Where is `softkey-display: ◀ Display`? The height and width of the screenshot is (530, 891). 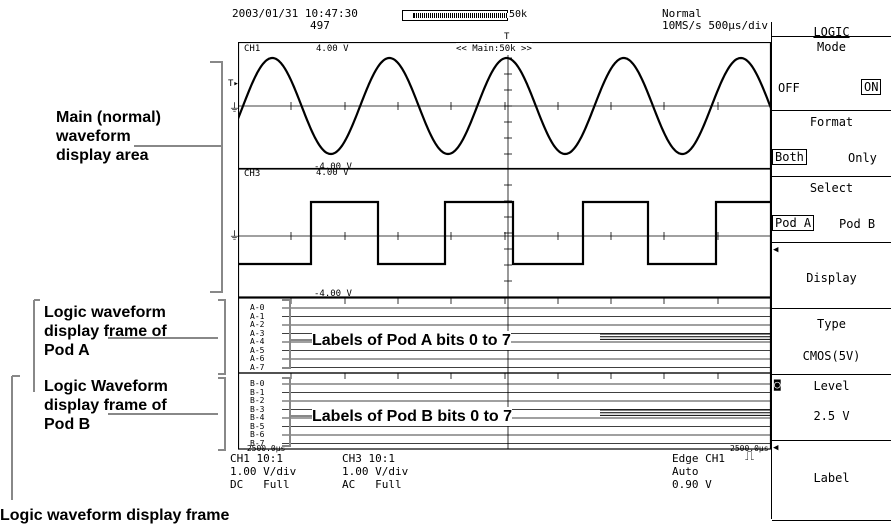
softkey-display: ◀ Display is located at coordinates (831, 275).